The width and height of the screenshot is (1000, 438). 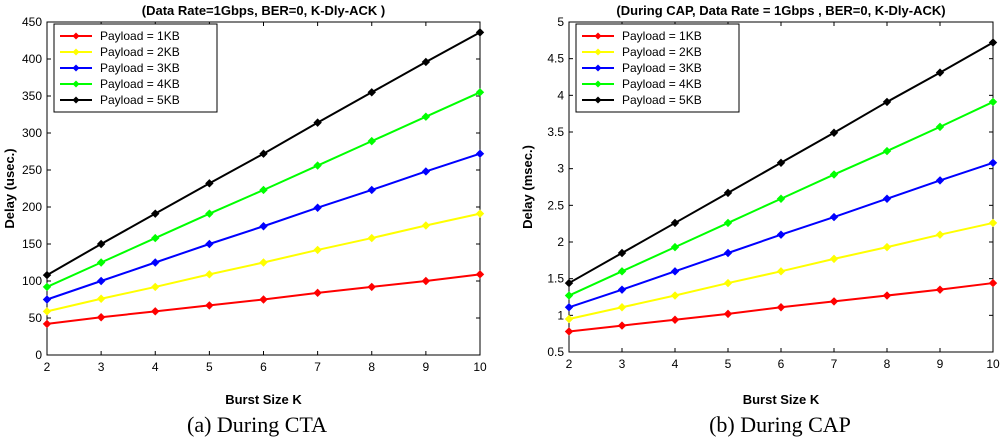 I want to click on y-tick-label: 3.5, so click(x=555, y=132).